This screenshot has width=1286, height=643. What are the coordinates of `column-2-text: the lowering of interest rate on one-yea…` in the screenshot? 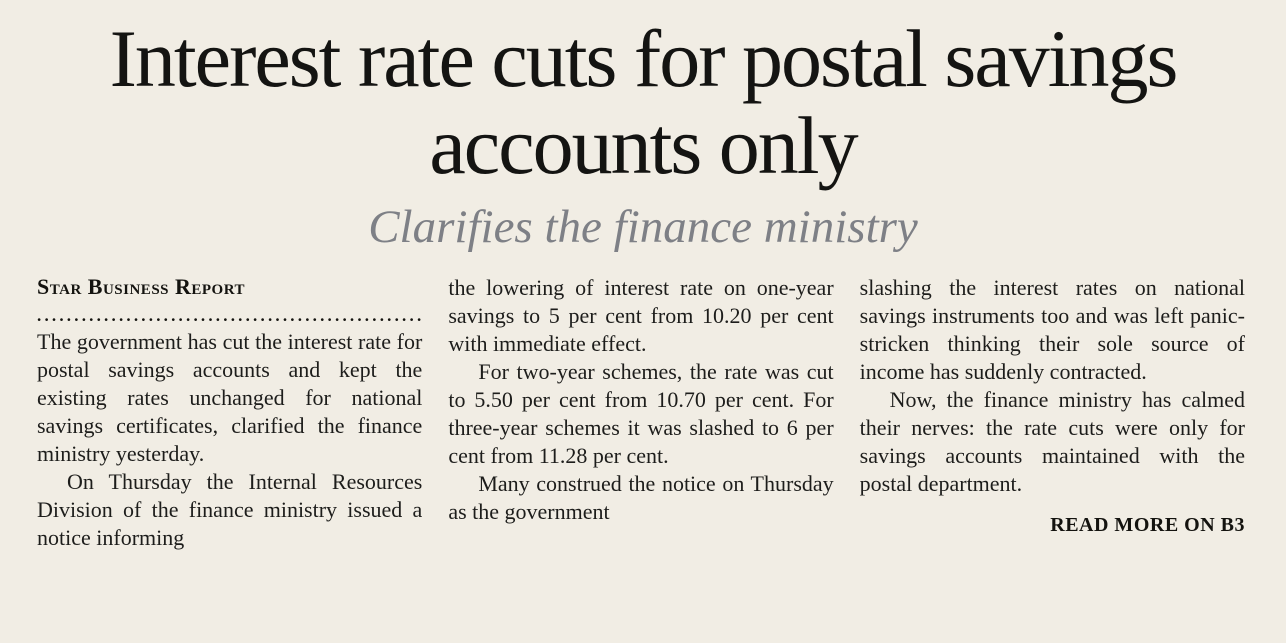 It's located at (640, 400).